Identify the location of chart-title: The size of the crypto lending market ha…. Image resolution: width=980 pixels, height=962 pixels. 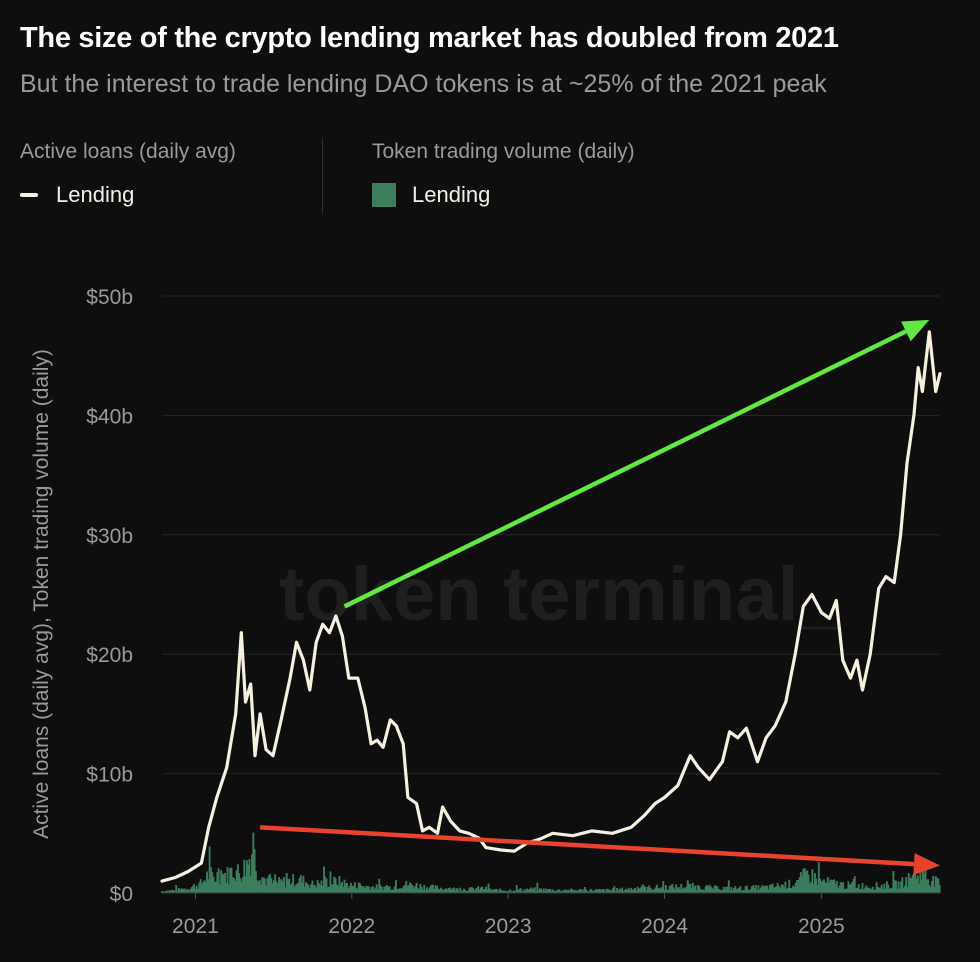
(429, 38).